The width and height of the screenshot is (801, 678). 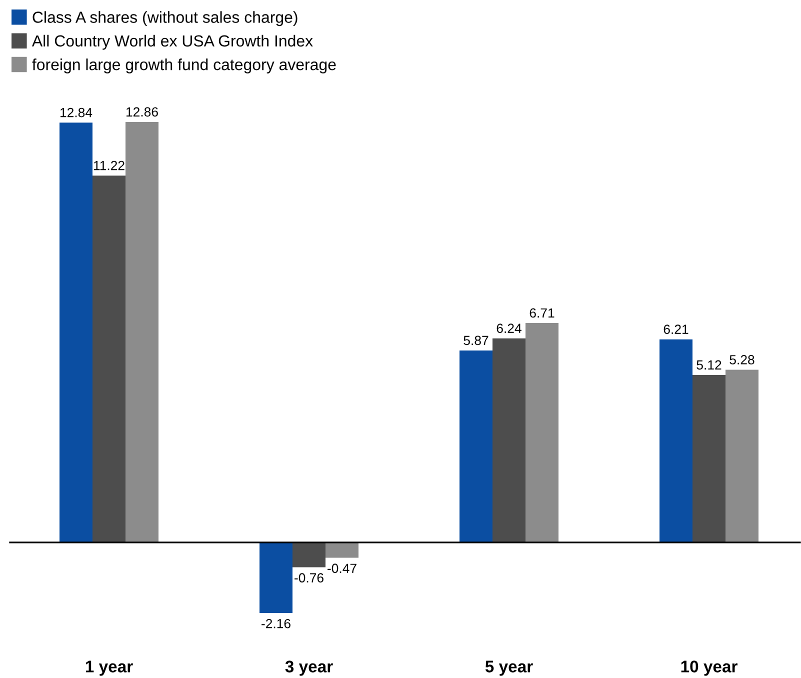 I want to click on x-tick-label: 3 year, so click(x=309, y=668).